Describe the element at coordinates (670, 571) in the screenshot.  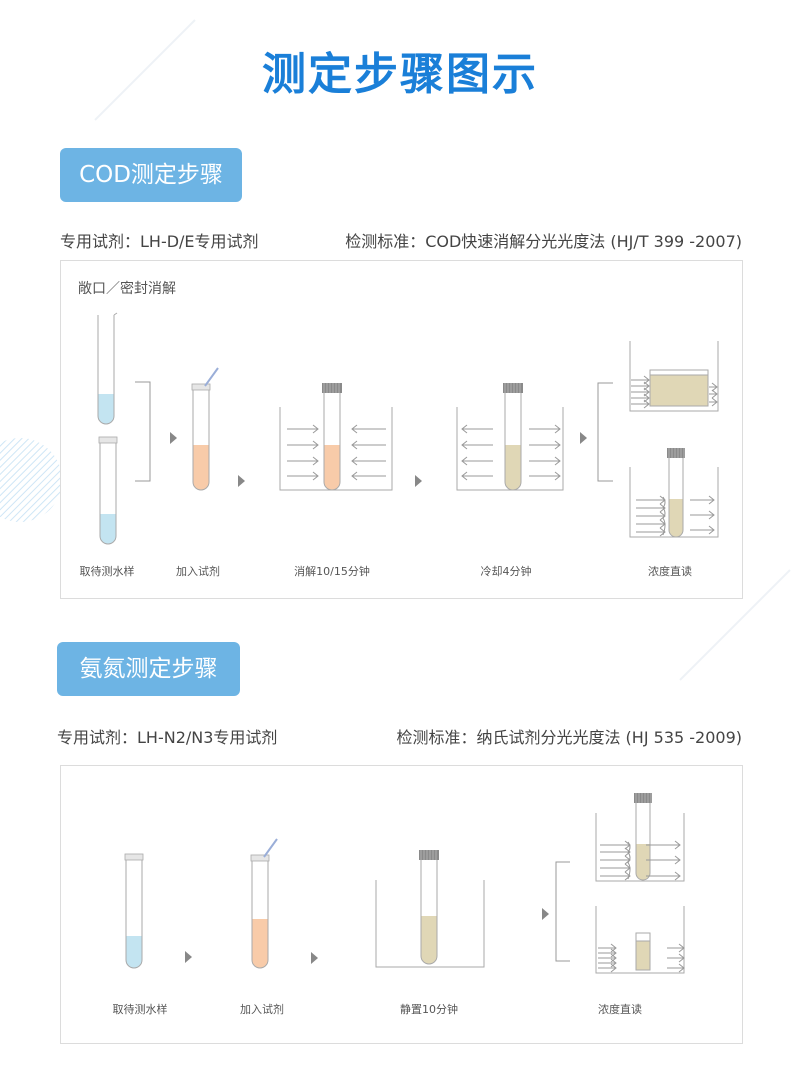
I see `cod-step-label: 浓度直读` at that location.